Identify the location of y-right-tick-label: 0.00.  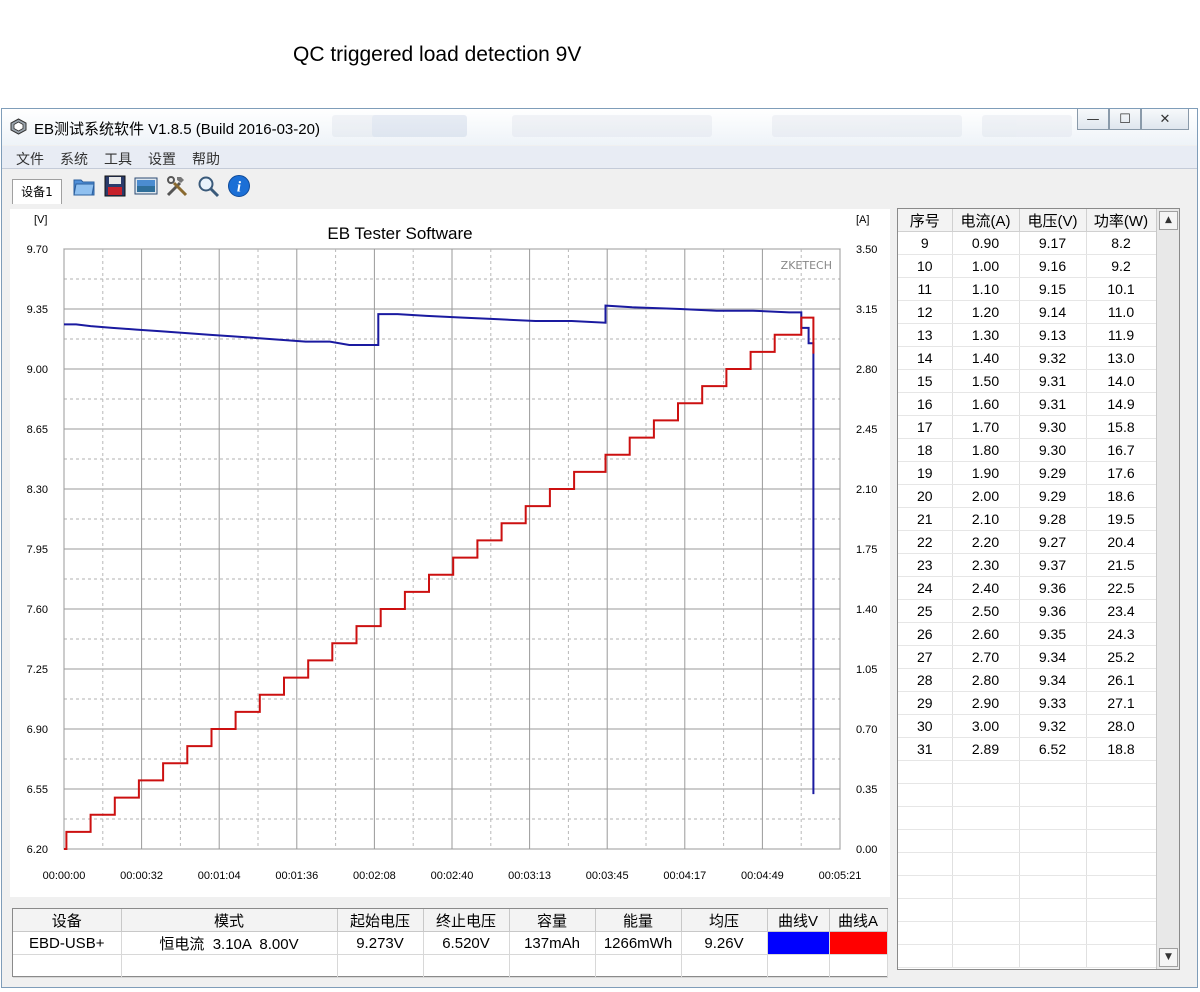
(866, 850).